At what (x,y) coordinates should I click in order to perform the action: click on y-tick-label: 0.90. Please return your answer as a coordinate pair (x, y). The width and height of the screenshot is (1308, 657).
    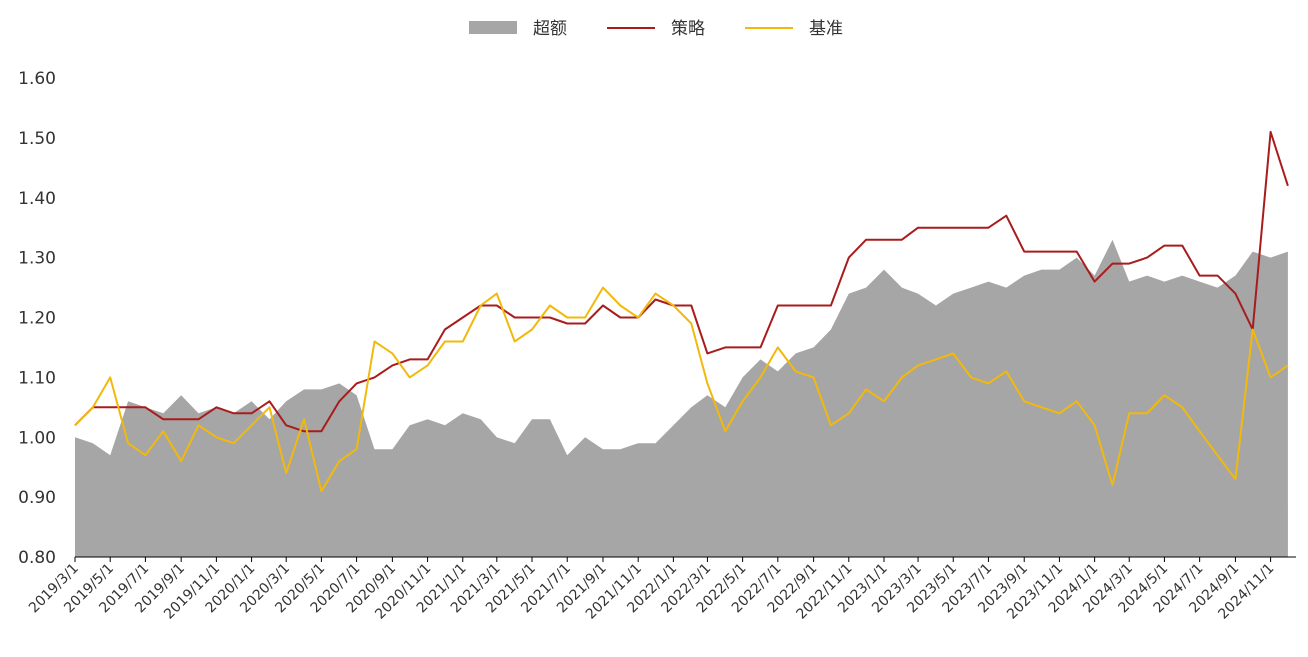
    Looking at the image, I should click on (37, 498).